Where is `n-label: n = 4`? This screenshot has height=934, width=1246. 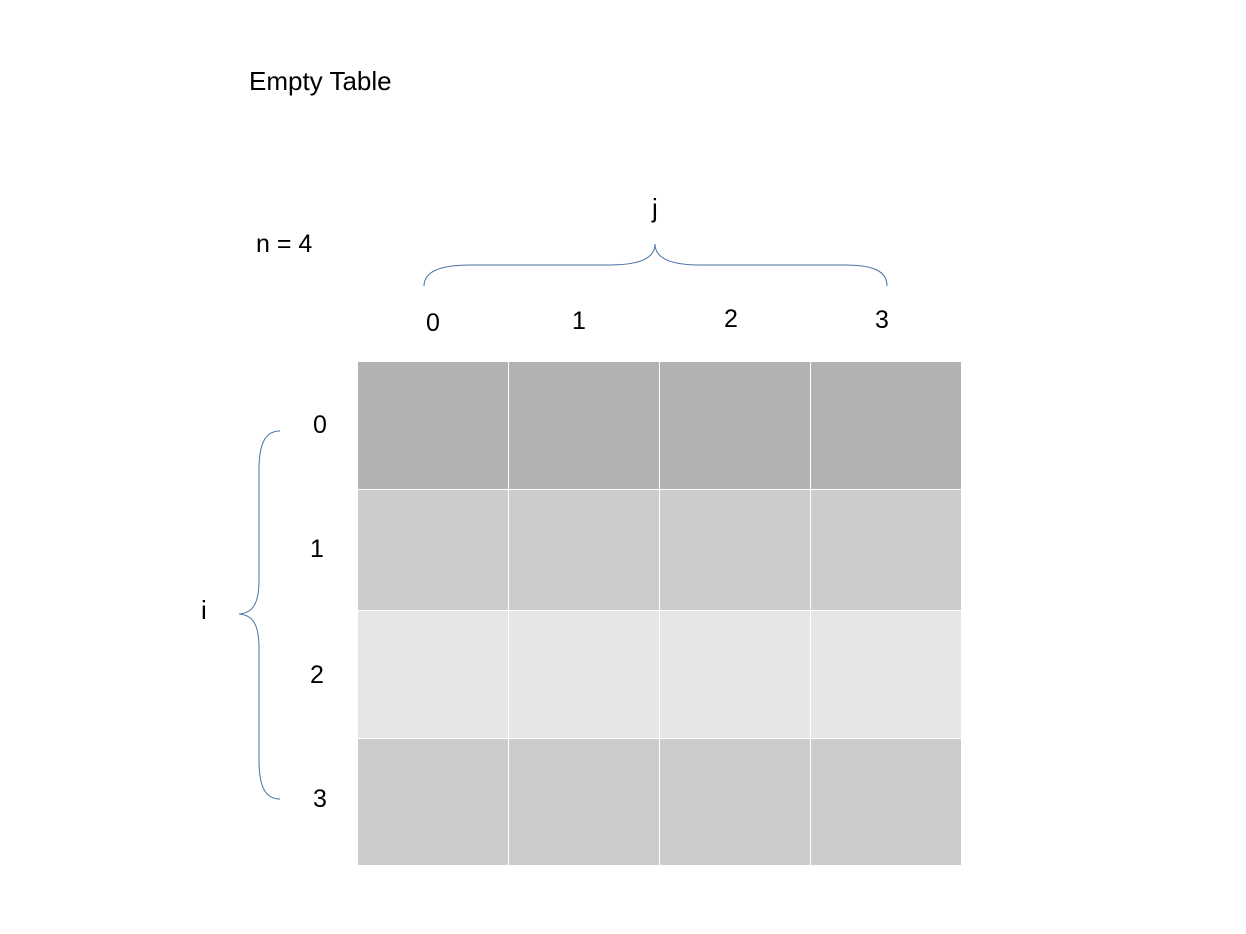
n-label: n = 4 is located at coordinates (284, 244).